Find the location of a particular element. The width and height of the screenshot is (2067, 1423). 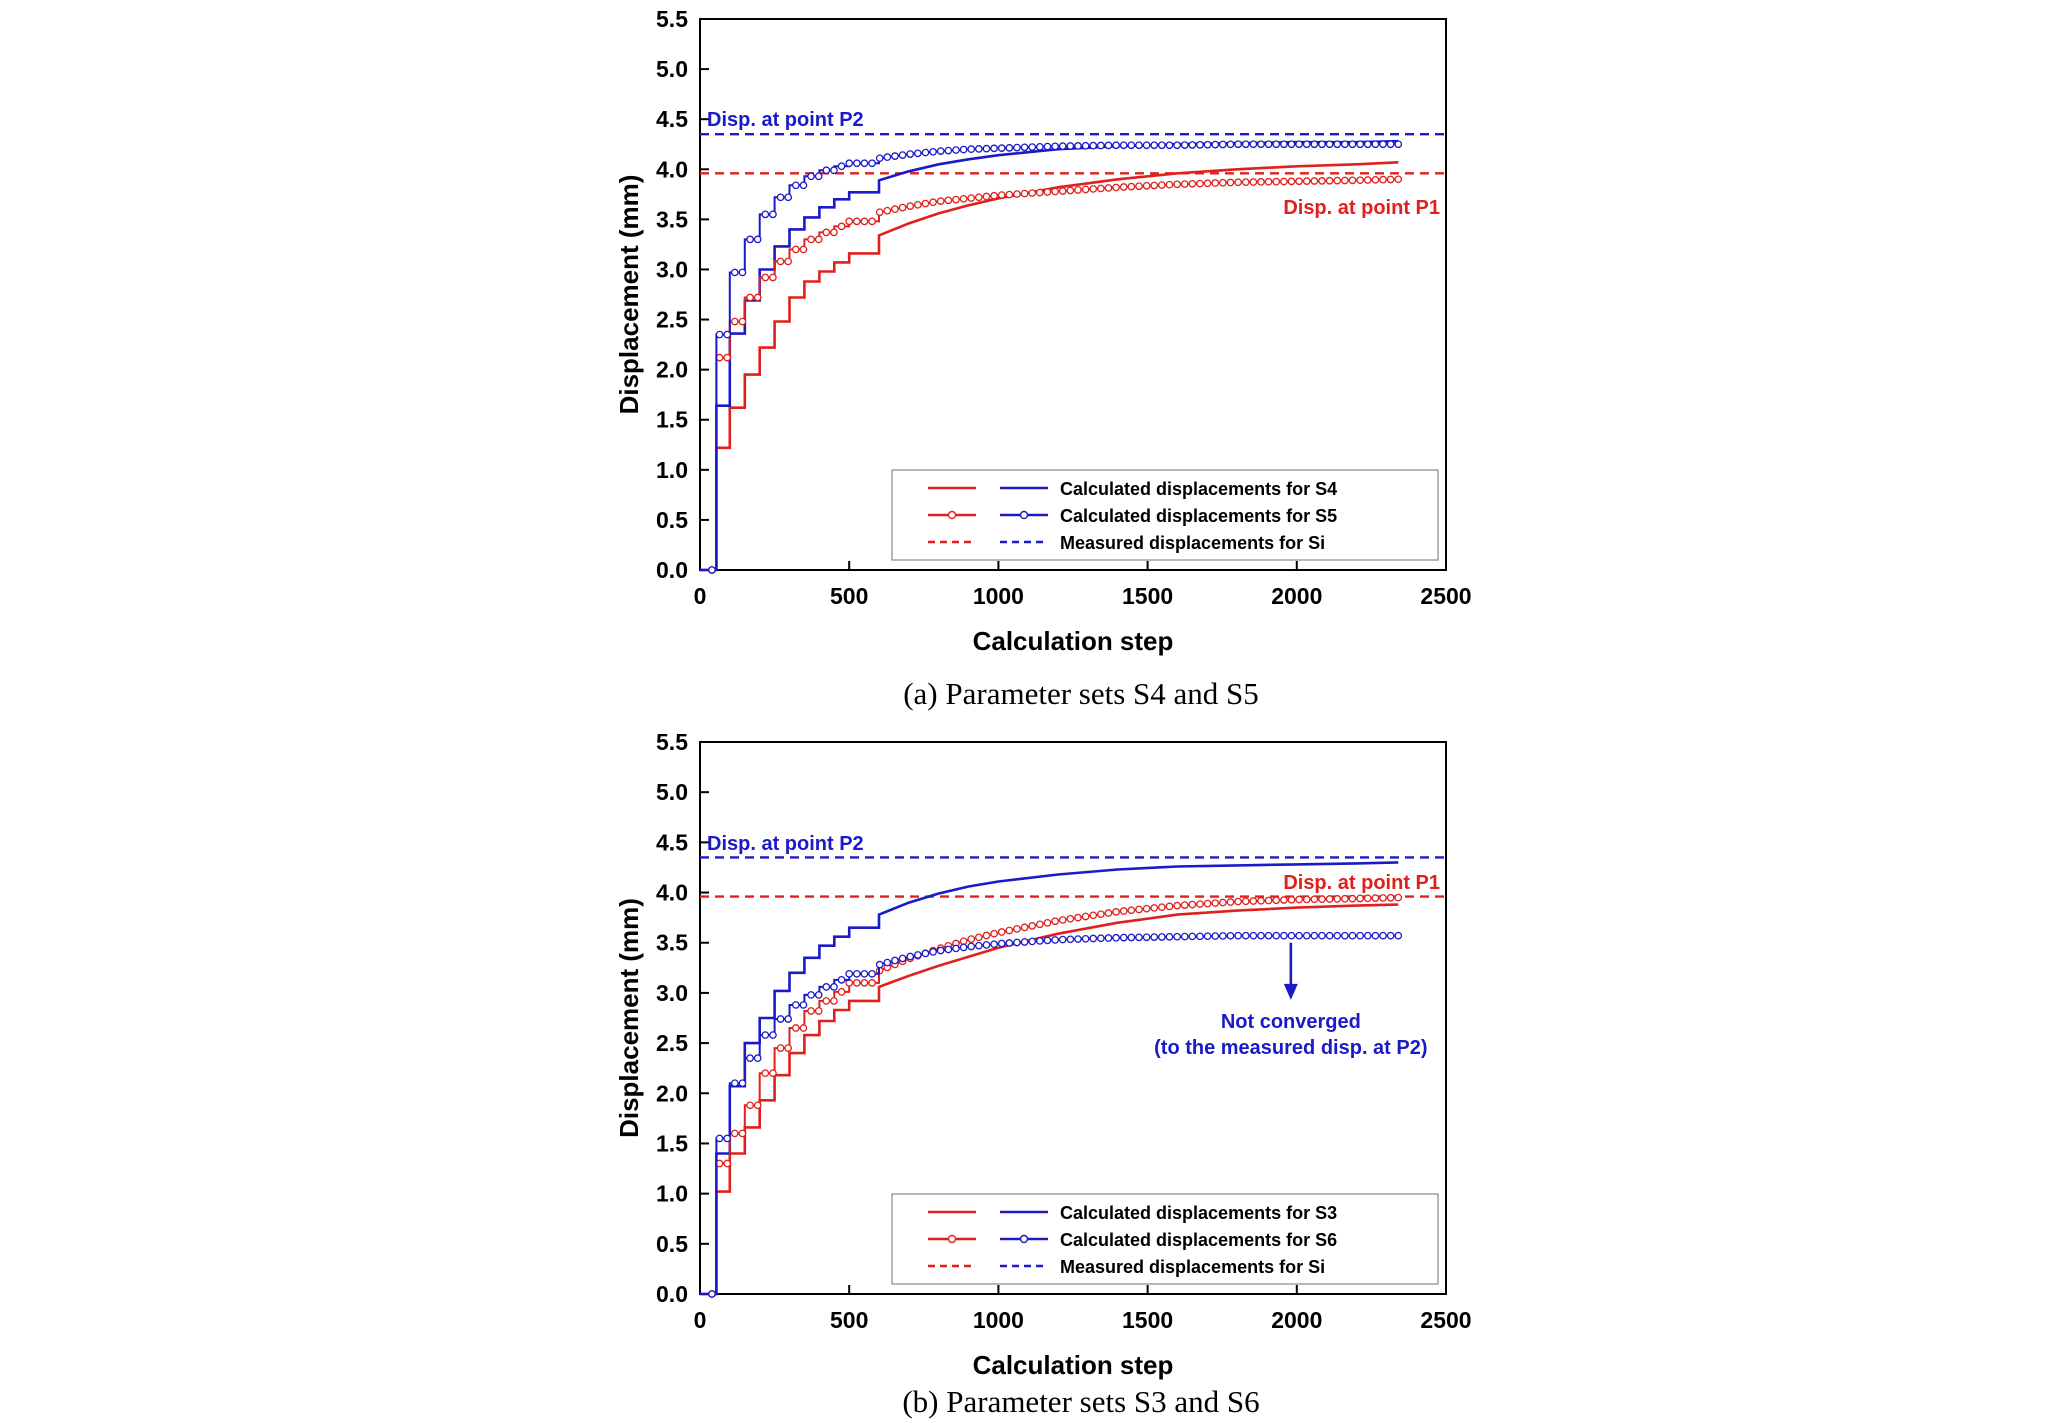

legend-label: Measured displacements for Si is located at coordinates (1192, 1267).